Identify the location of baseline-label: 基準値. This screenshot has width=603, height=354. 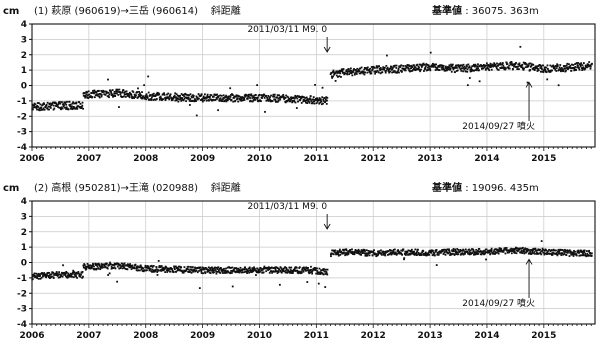
(447, 188).